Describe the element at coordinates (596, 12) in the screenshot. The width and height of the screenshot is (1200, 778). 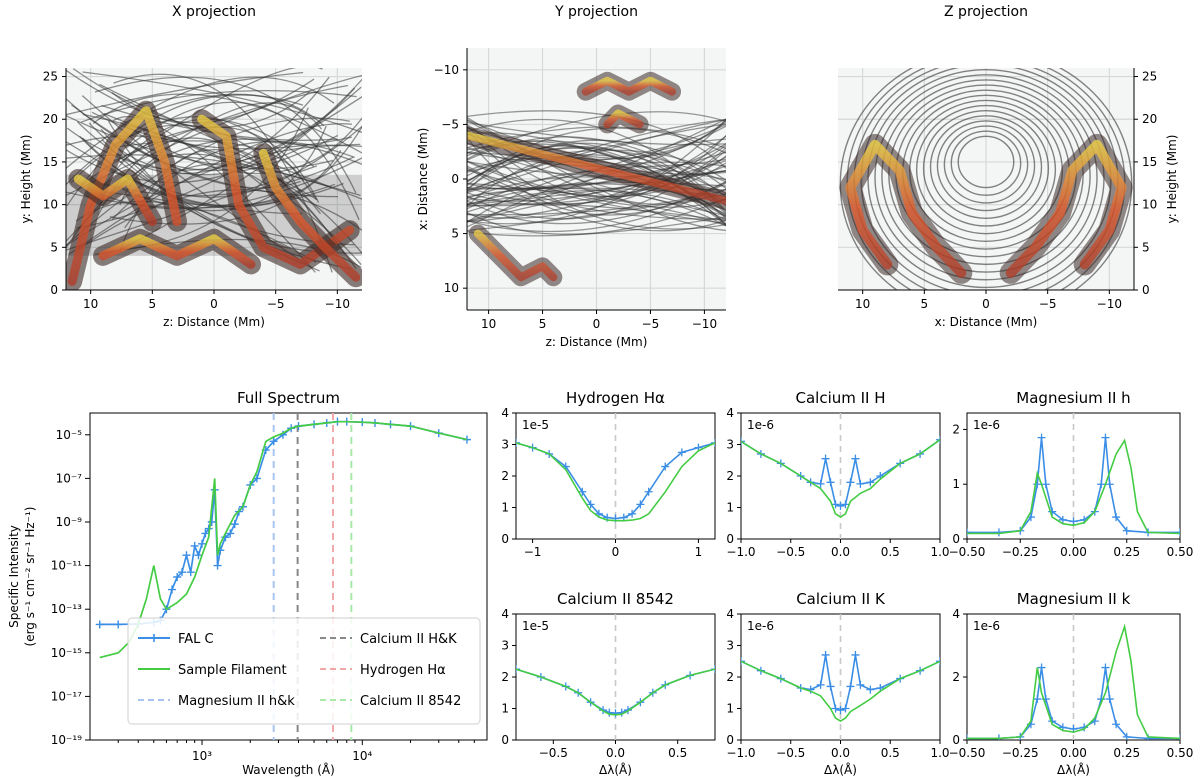
I see `projection-title: Y projection` at that location.